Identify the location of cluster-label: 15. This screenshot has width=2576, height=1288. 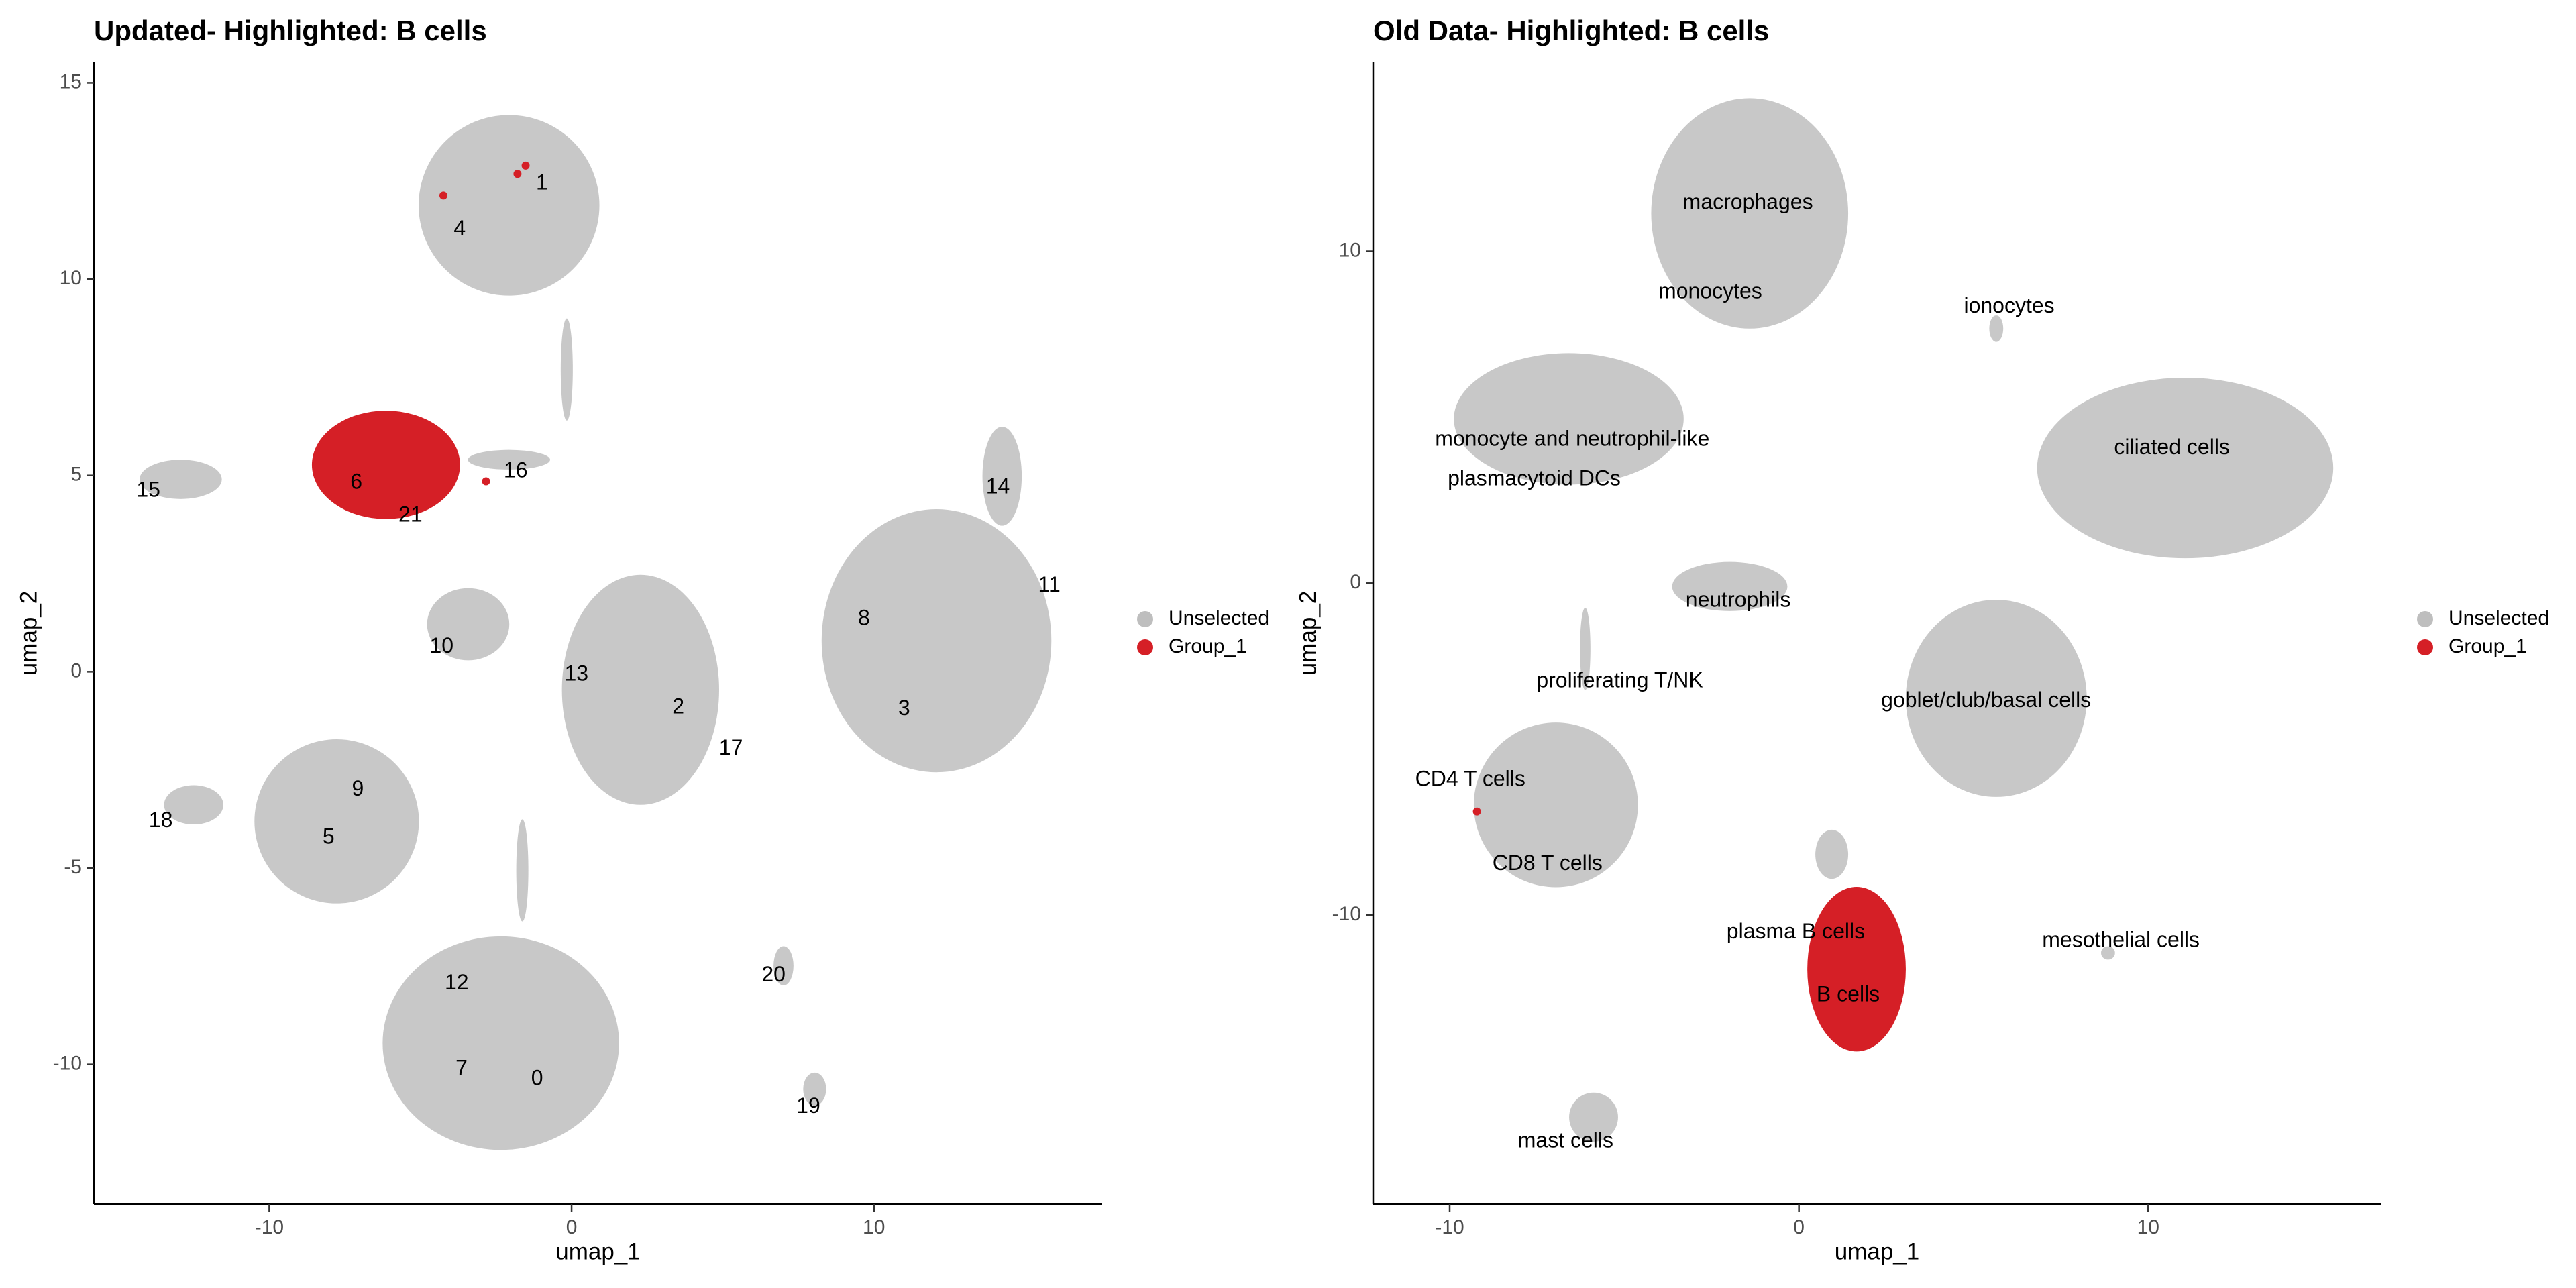
(148, 490).